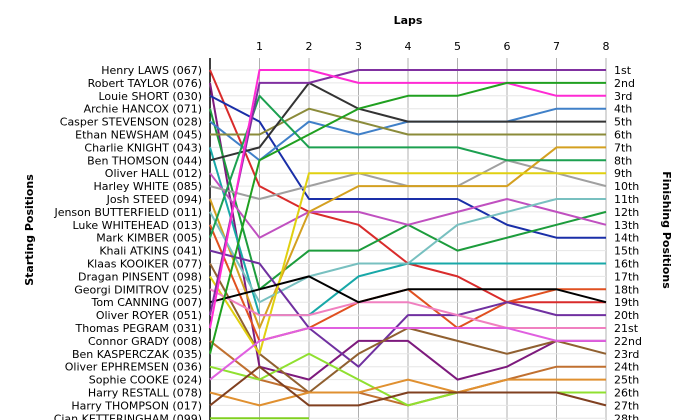 The width and height of the screenshot is (700, 420). Describe the element at coordinates (358, 46) in the screenshot. I see `lap-tick-label: 3` at that location.